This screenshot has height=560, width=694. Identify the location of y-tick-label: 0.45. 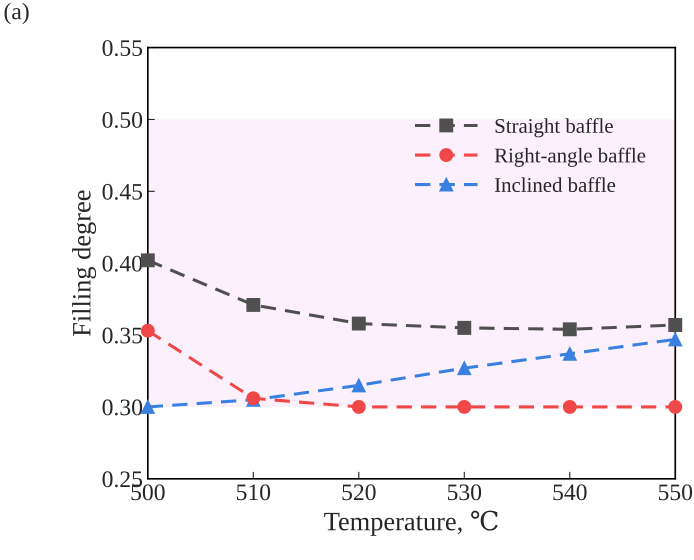
(122, 192).